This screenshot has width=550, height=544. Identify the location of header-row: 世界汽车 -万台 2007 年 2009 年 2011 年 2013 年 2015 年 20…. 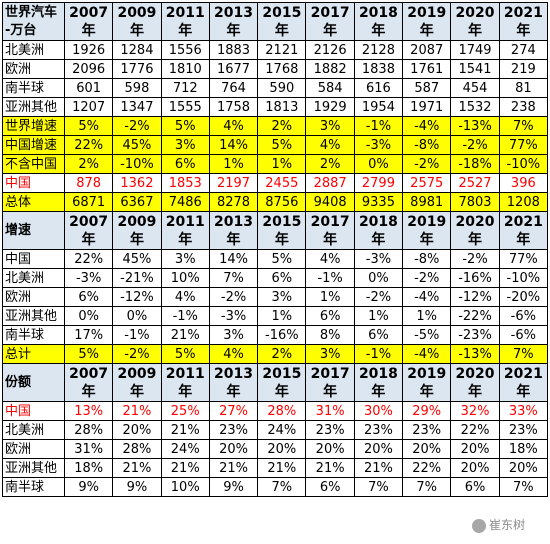
(275, 21).